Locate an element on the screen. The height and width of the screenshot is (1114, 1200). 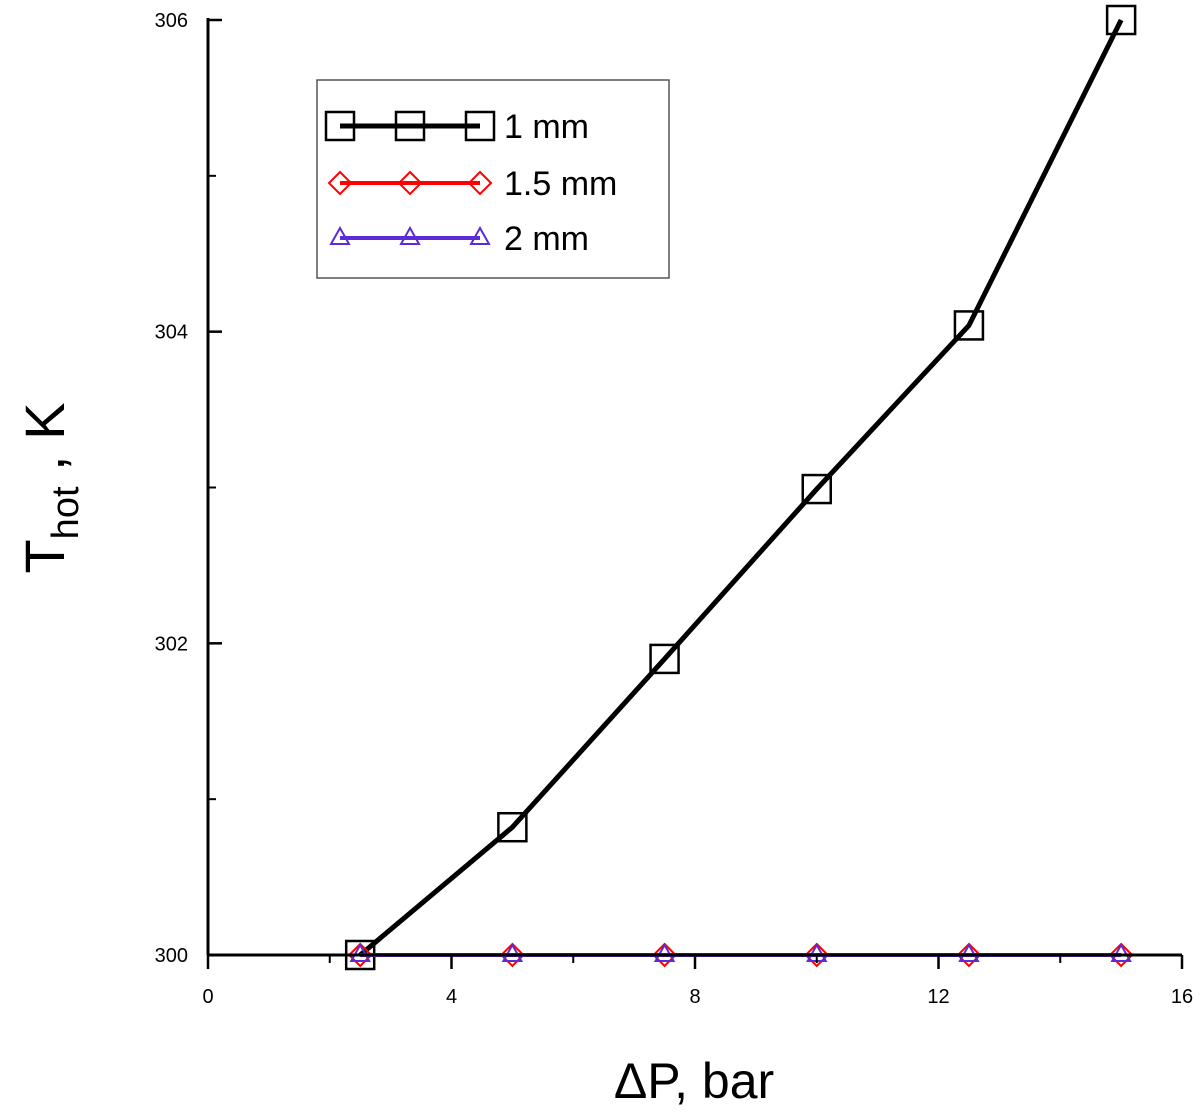
legend-label-1-mm: 1 mm is located at coordinates (546, 127).